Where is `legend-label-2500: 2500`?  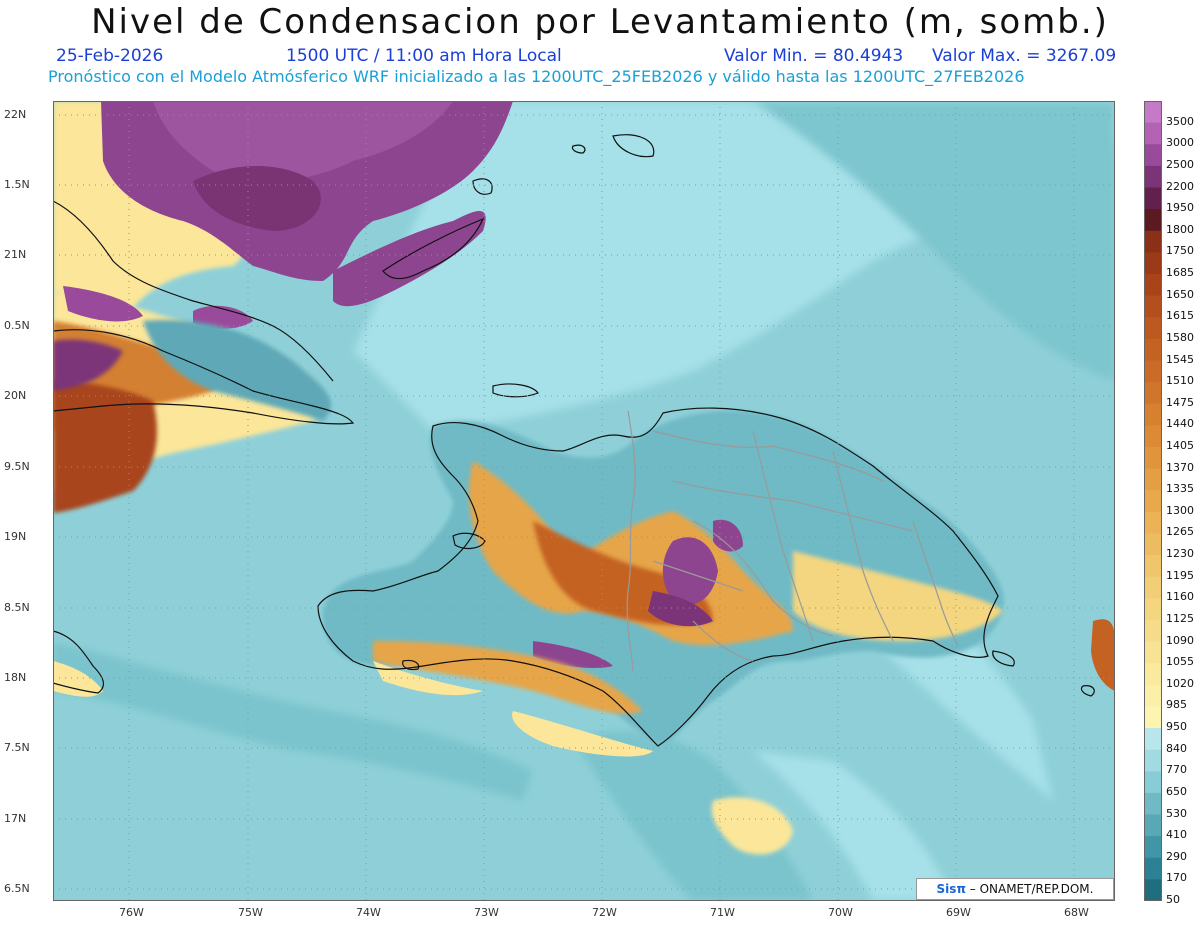 legend-label-2500: 2500 is located at coordinates (1180, 164).